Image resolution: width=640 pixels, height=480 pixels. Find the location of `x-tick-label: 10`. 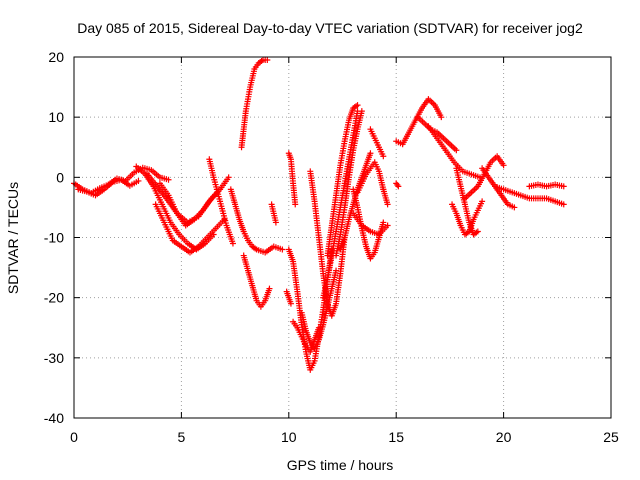

x-tick-label: 10 is located at coordinates (289, 437).